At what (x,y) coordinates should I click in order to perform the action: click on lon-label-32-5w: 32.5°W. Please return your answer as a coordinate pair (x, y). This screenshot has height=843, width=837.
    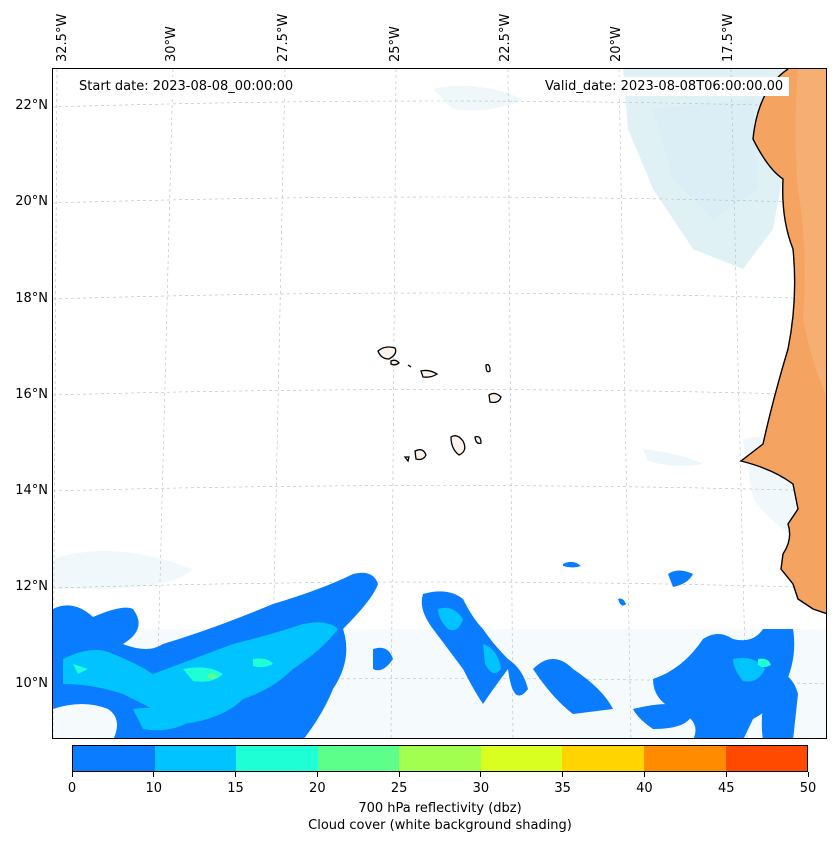
    Looking at the image, I should click on (62, 37).